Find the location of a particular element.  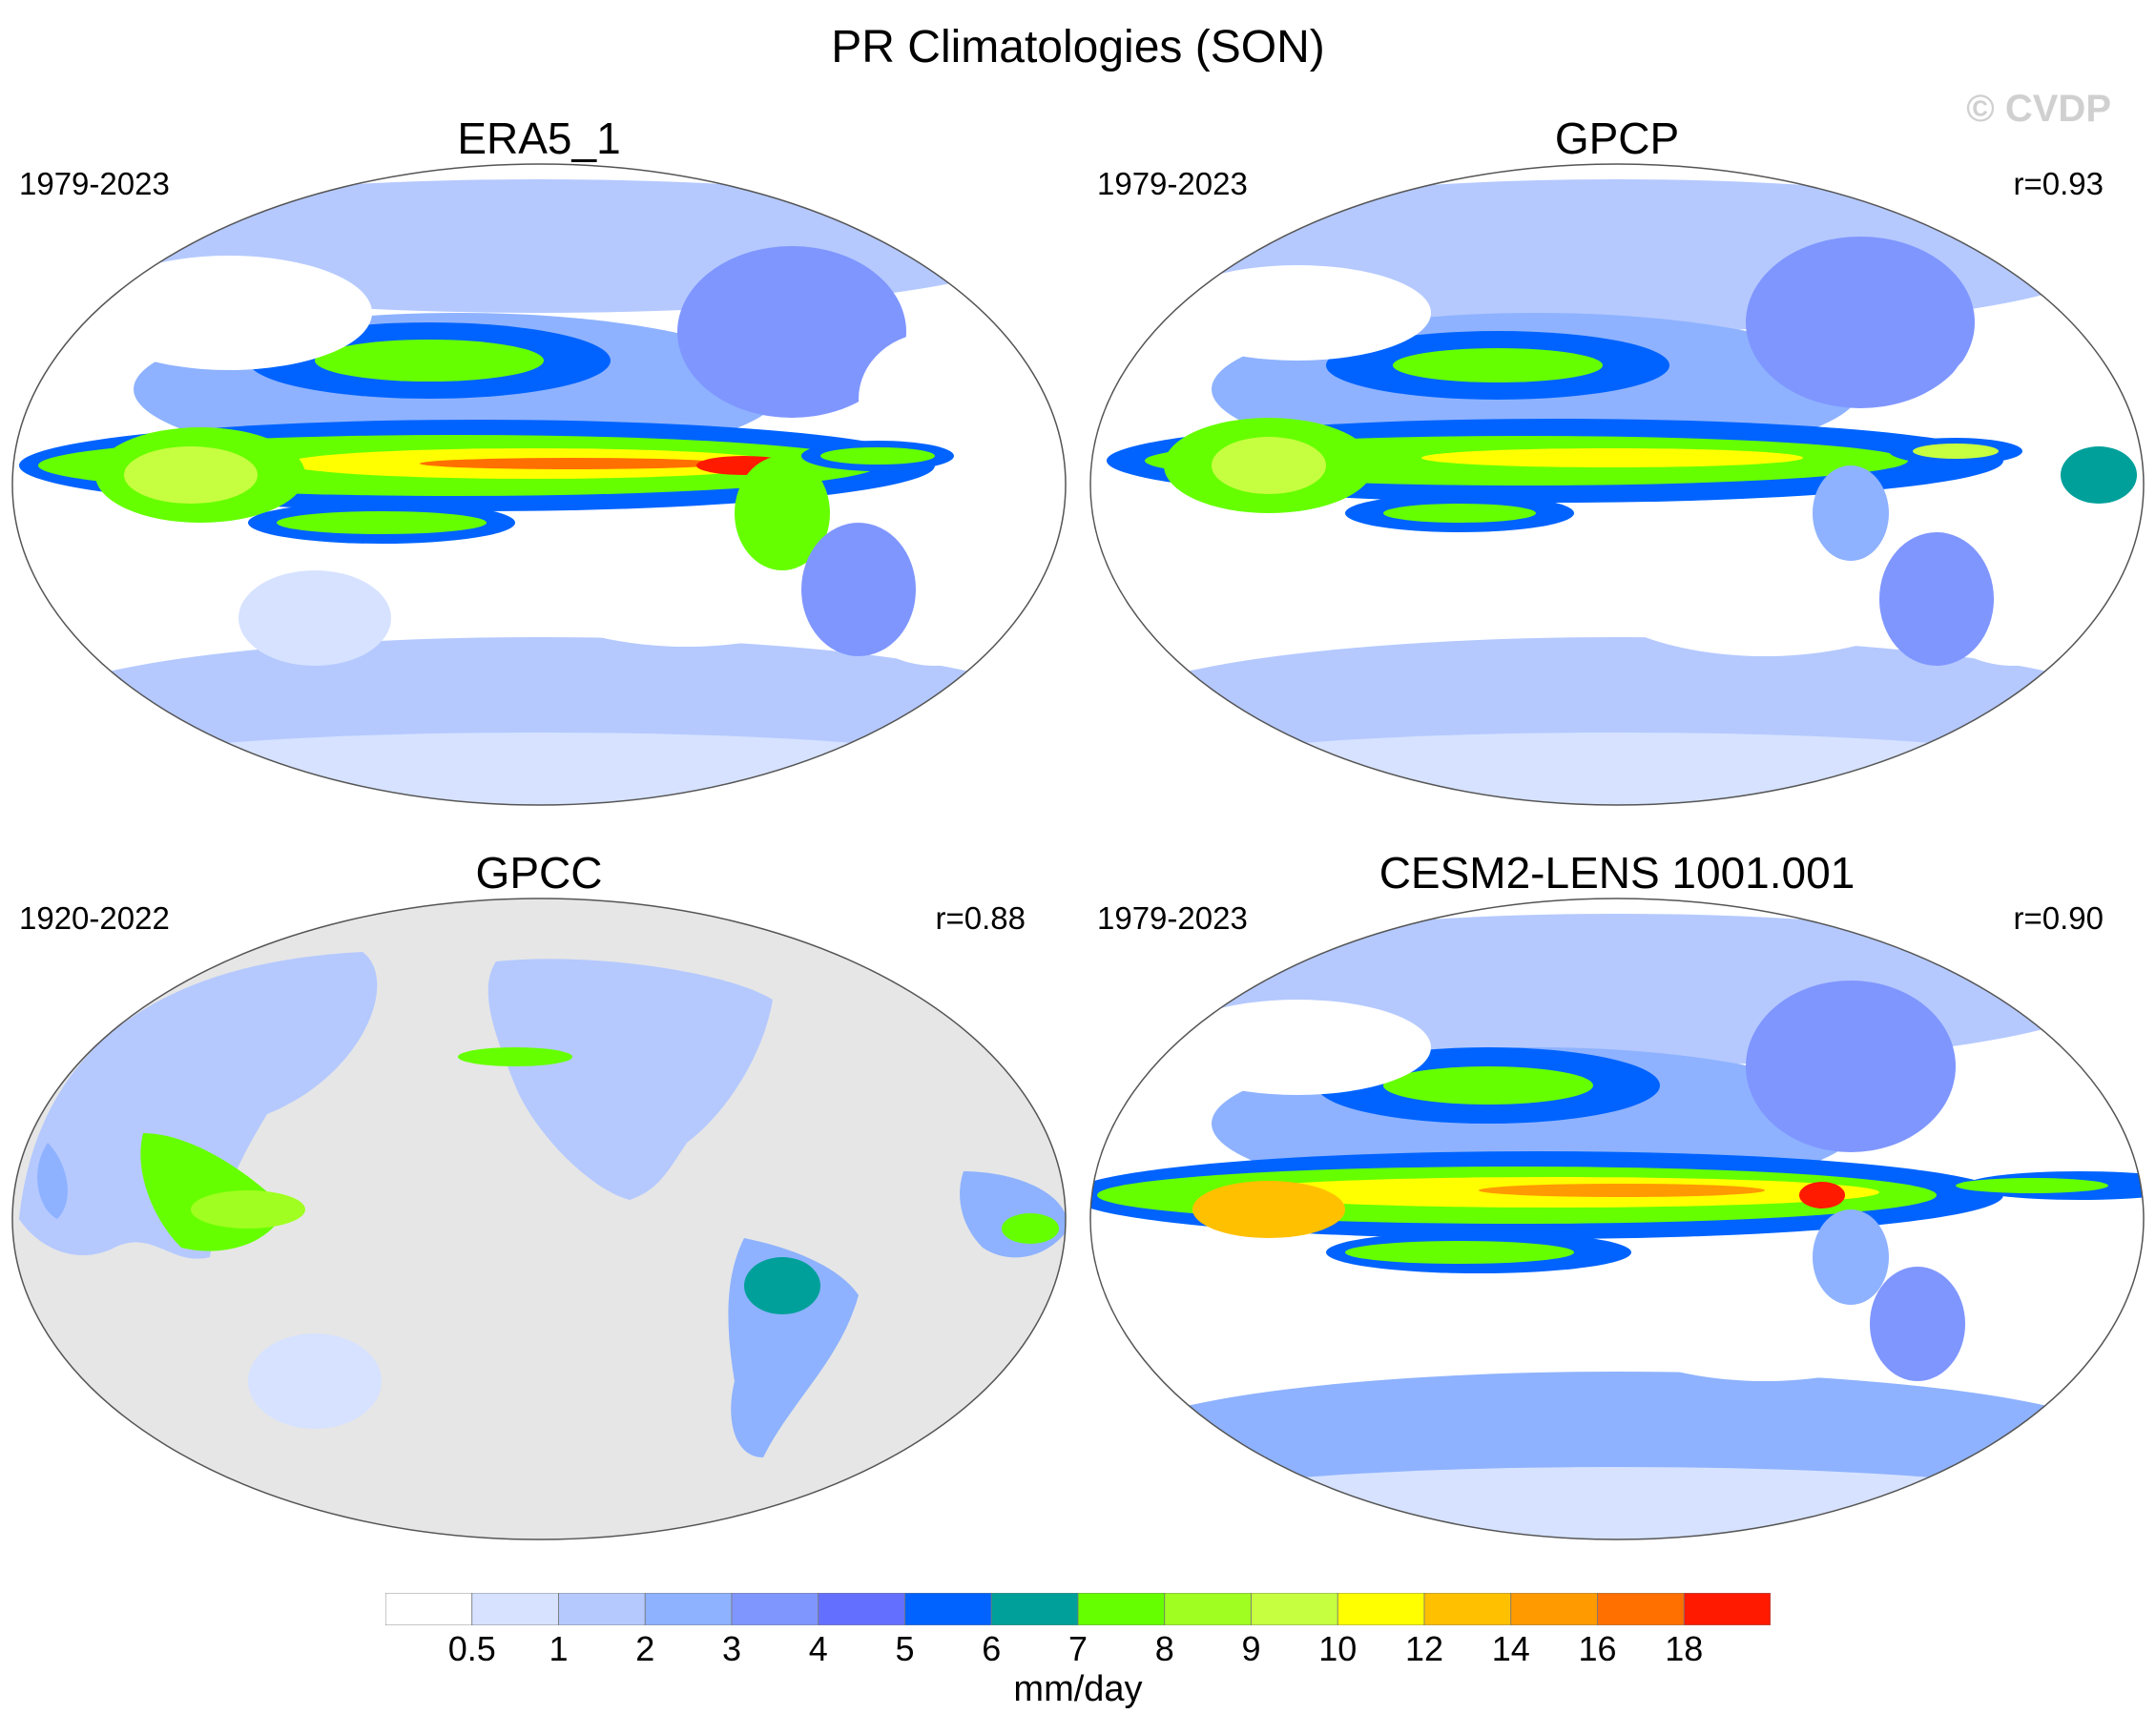

panel-title: ERA5_1 is located at coordinates (539, 138).